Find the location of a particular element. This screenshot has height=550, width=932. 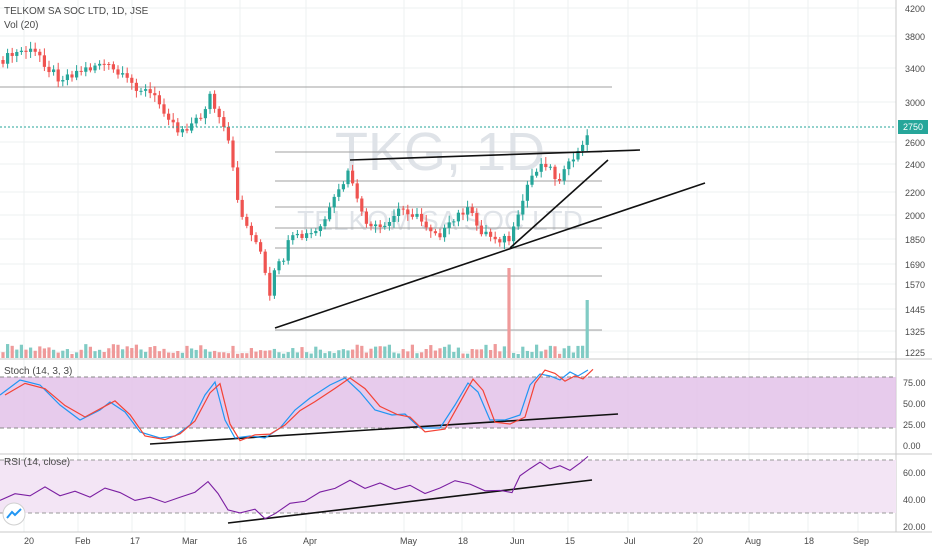

rsi-band is located at coordinates (448, 486).